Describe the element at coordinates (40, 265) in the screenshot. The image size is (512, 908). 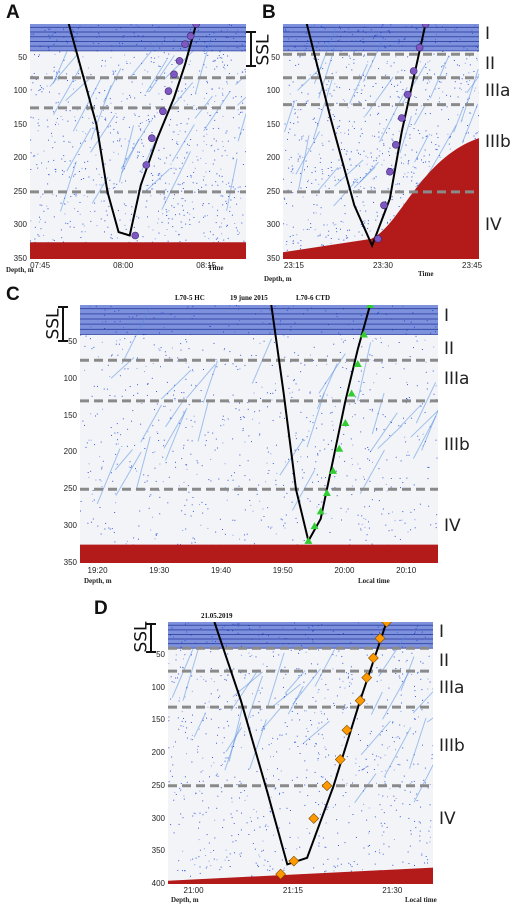
I see `x-tick-label: 07:45` at that location.